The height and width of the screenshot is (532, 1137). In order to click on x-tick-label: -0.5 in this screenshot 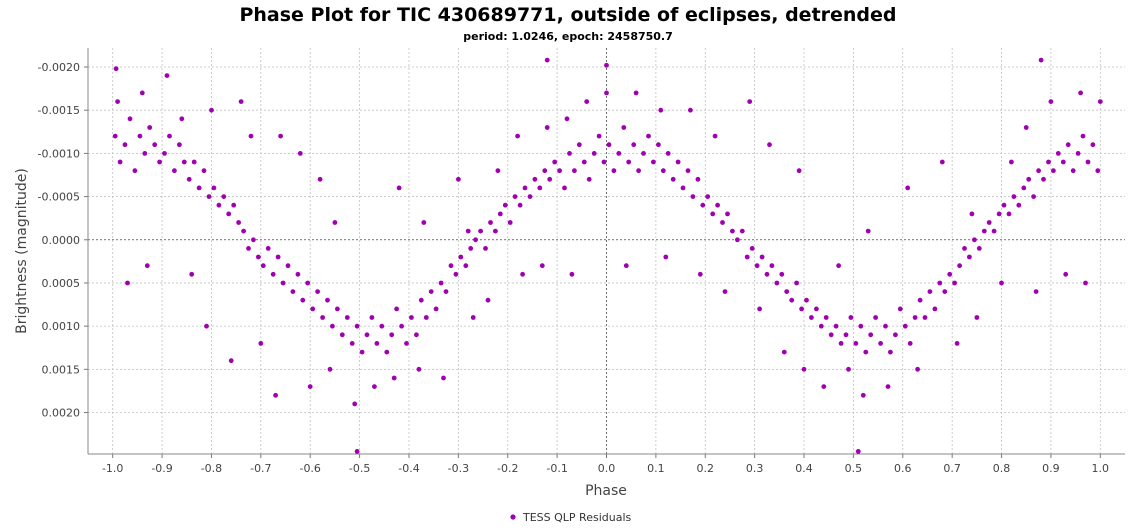, I will do `click(359, 468)`.